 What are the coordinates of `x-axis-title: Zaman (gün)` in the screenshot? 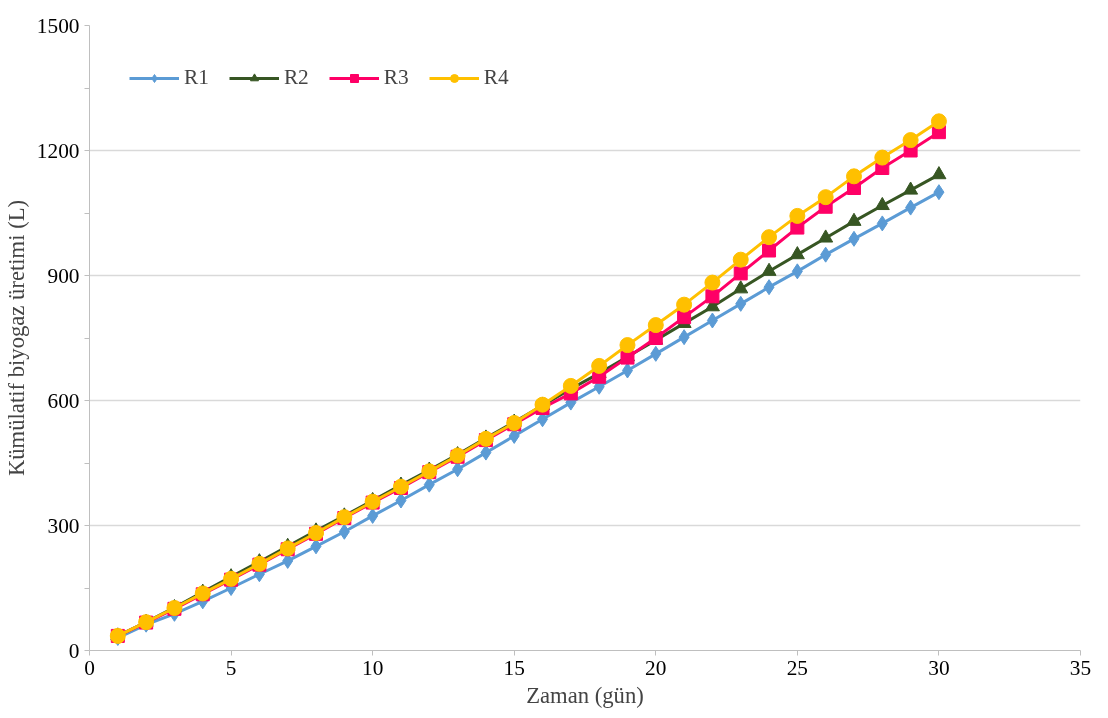 It's located at (585, 695).